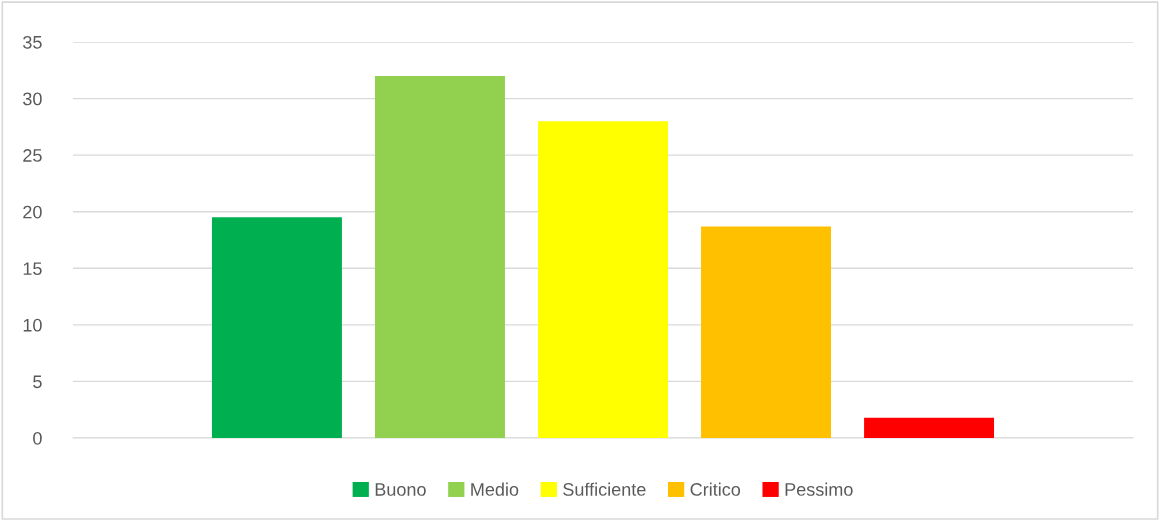  Describe the element at coordinates (819, 489) in the screenshot. I see `legend-label: Pessimo` at that location.